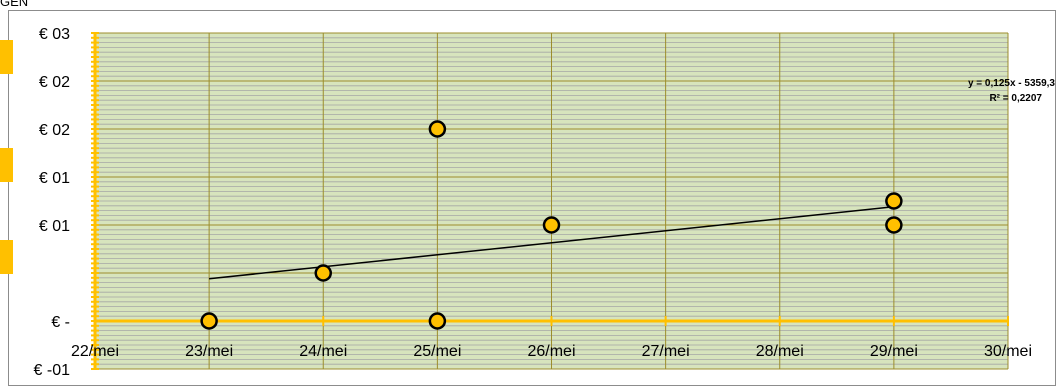 The width and height of the screenshot is (1058, 388). What do you see at coordinates (95, 351) in the screenshot?
I see `x-tick-label: 22/mei` at bounding box center [95, 351].